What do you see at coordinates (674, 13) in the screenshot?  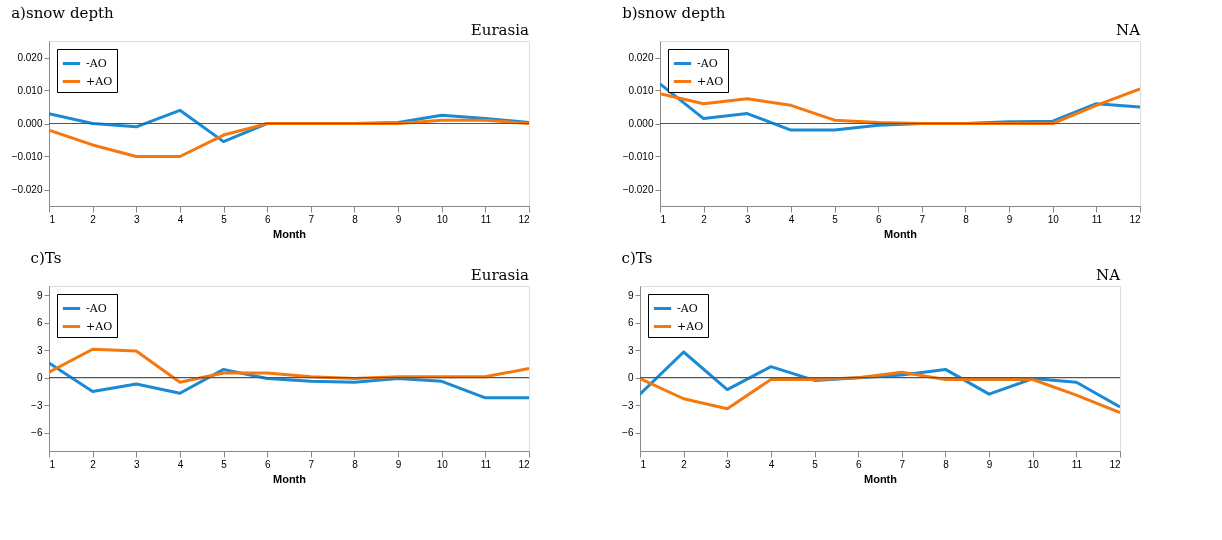 I see `chart-title: b)snow depth` at bounding box center [674, 13].